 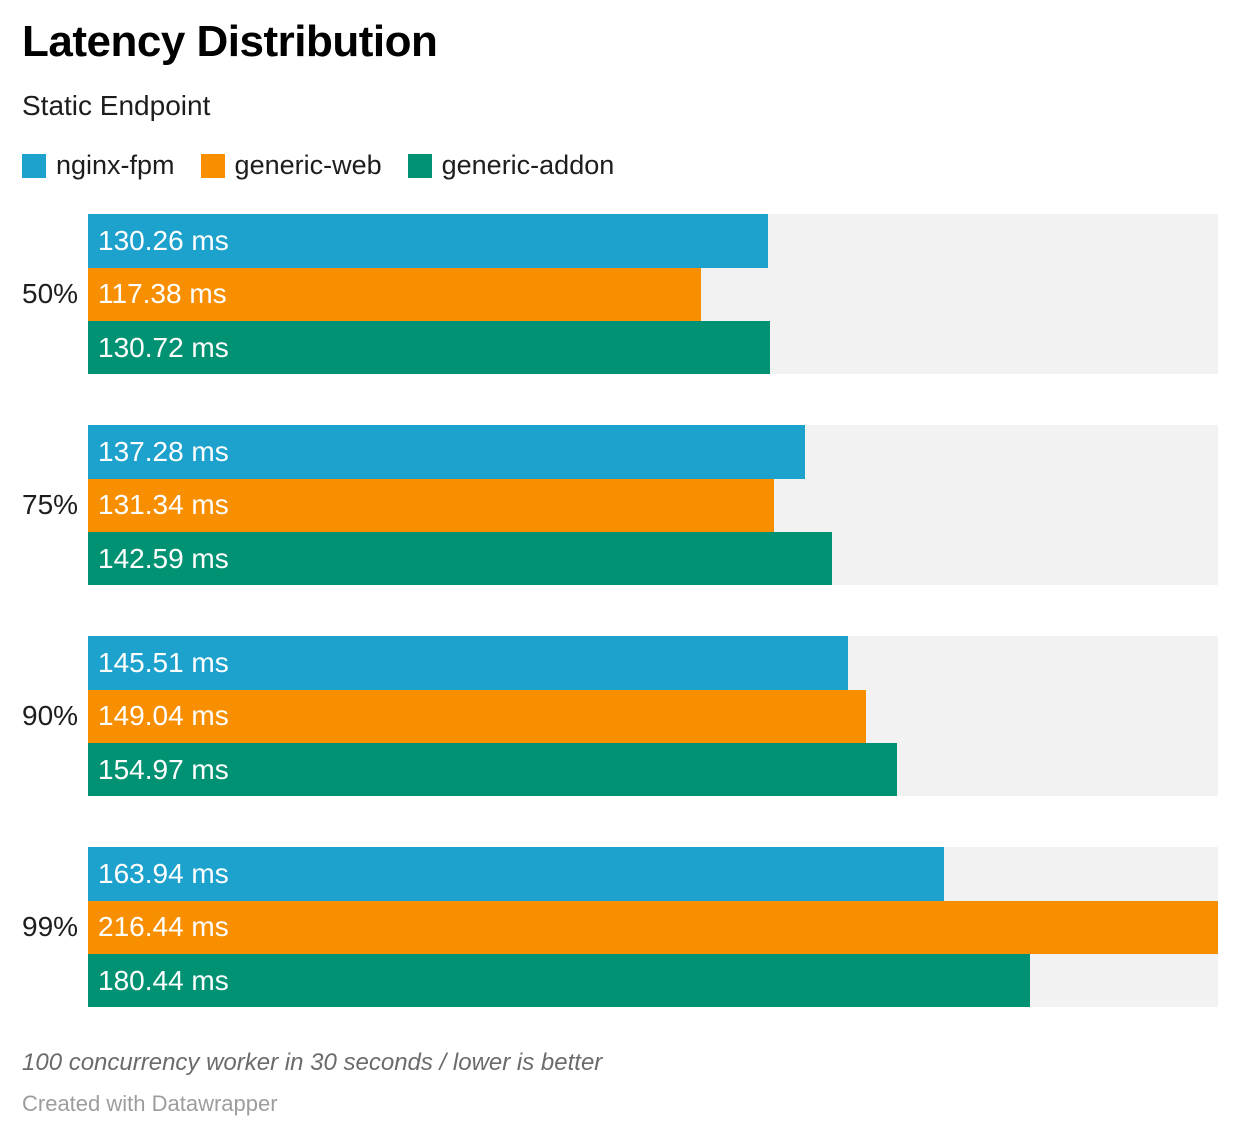 What do you see at coordinates (163, 927) in the screenshot?
I see `bar-value-label: 216.44 ms` at bounding box center [163, 927].